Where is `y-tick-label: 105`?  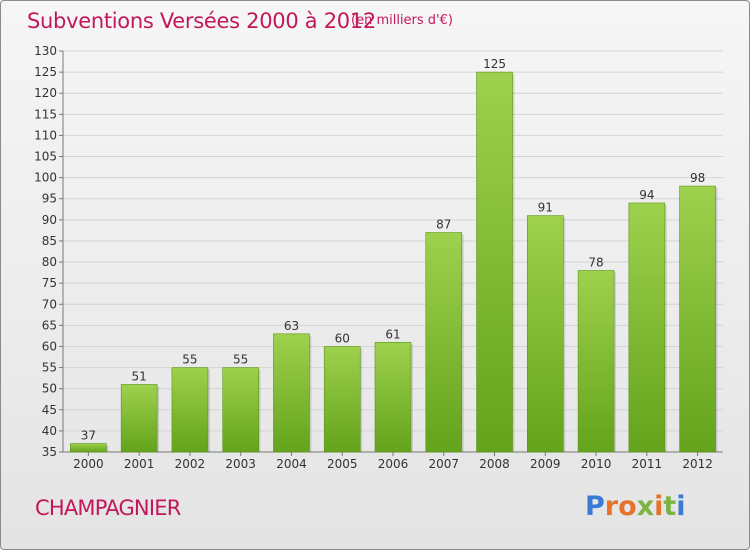
y-tick-label: 105 is located at coordinates (45, 157).